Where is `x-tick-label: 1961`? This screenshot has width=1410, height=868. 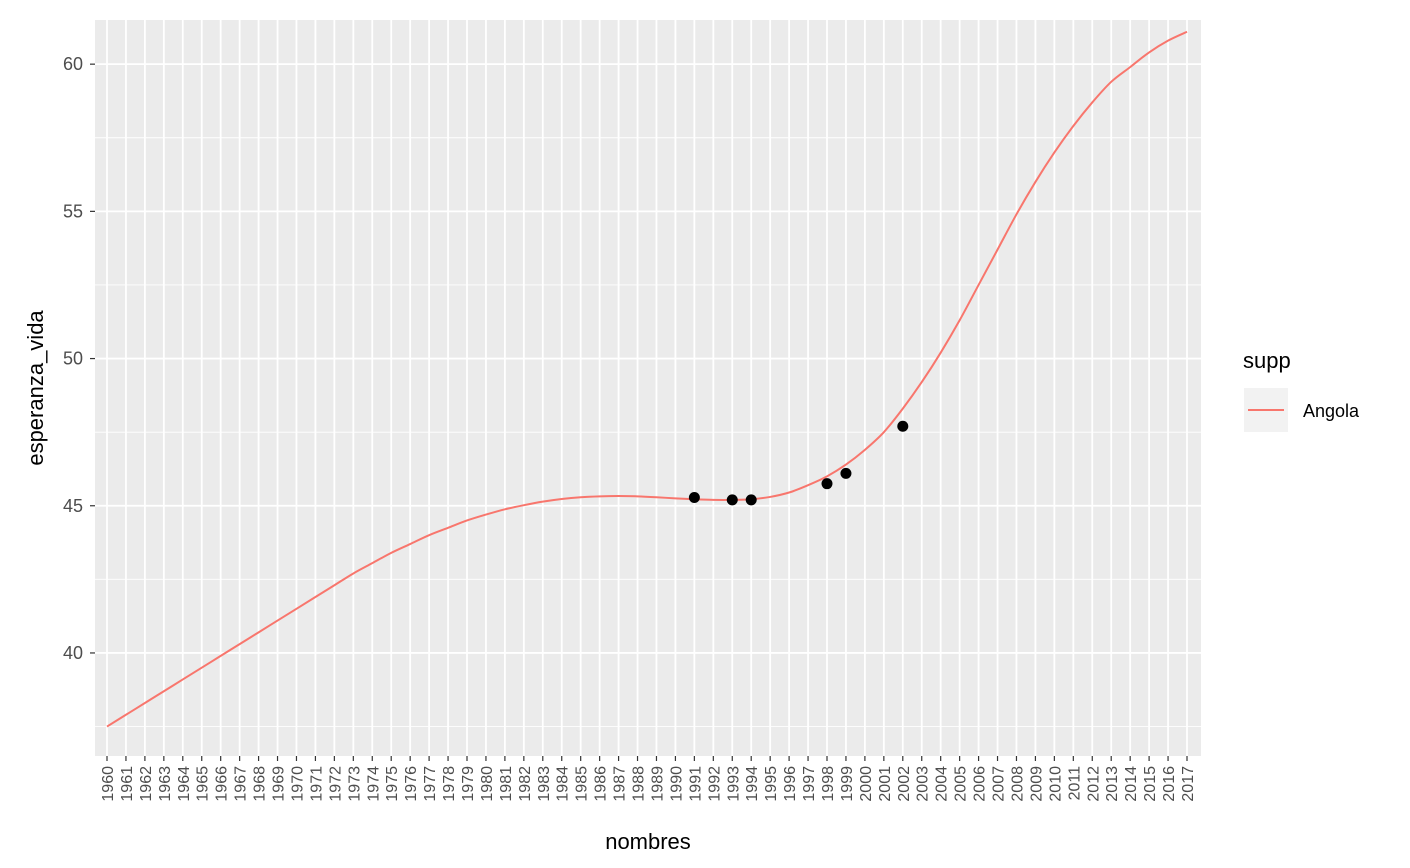
x-tick-label: 1961 is located at coordinates (127, 784).